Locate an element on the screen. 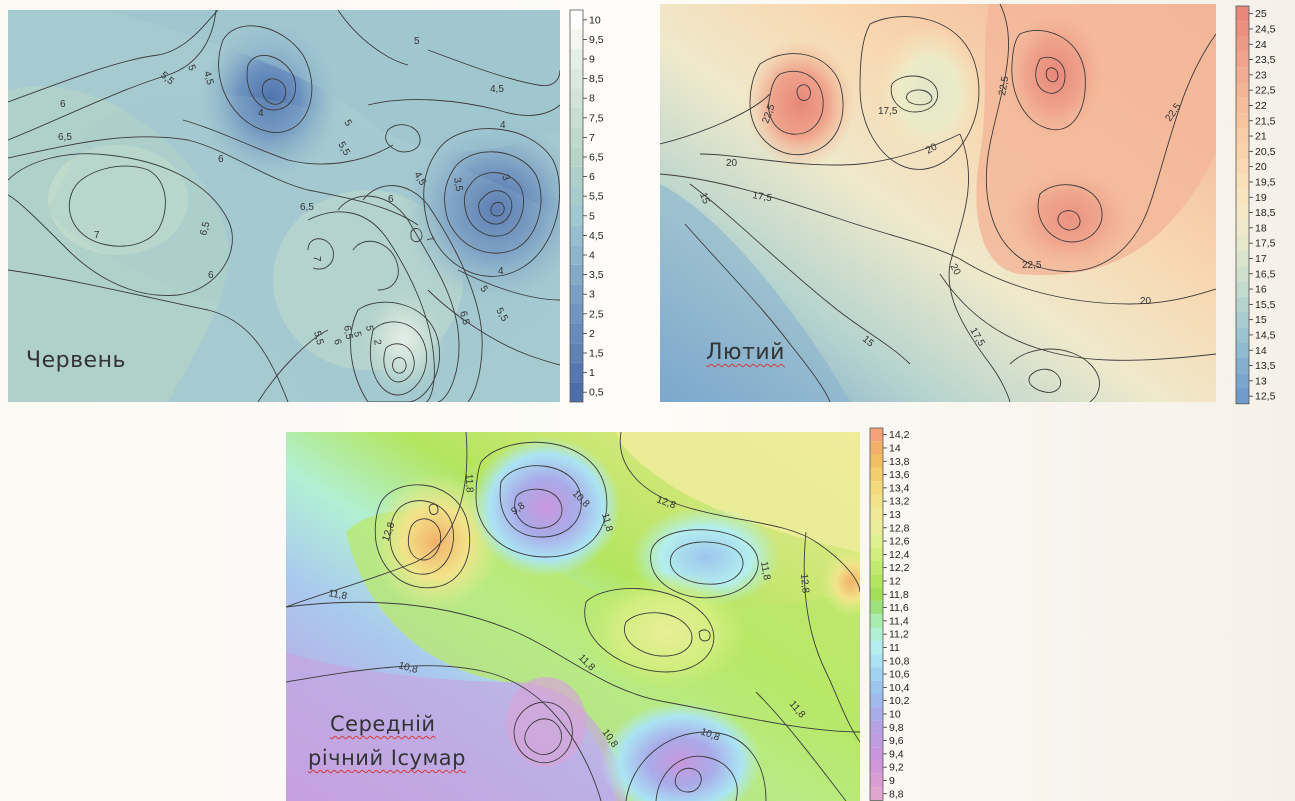 Image resolution: width=1295 pixels, height=801 pixels. contour-label: 3 is located at coordinates (505, 177).